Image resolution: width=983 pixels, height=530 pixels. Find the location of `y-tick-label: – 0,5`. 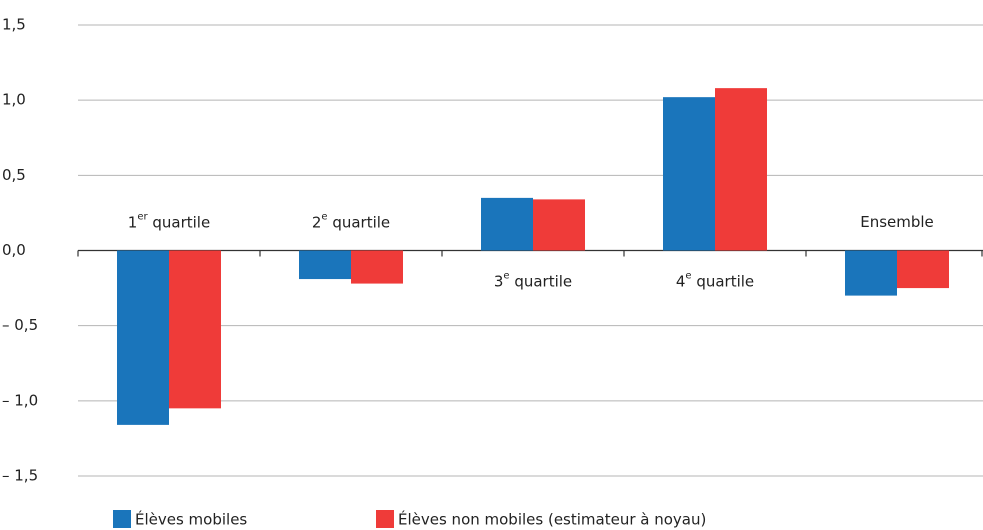

y-tick-label: – 0,5 is located at coordinates (20, 325).